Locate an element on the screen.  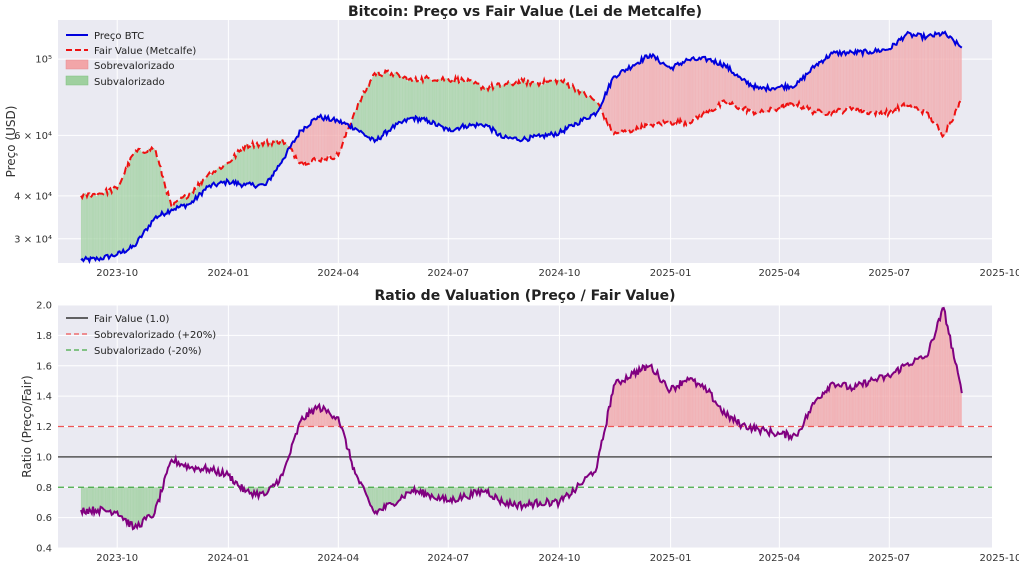
y-tick-label: 1.4 is located at coordinates (44, 397).